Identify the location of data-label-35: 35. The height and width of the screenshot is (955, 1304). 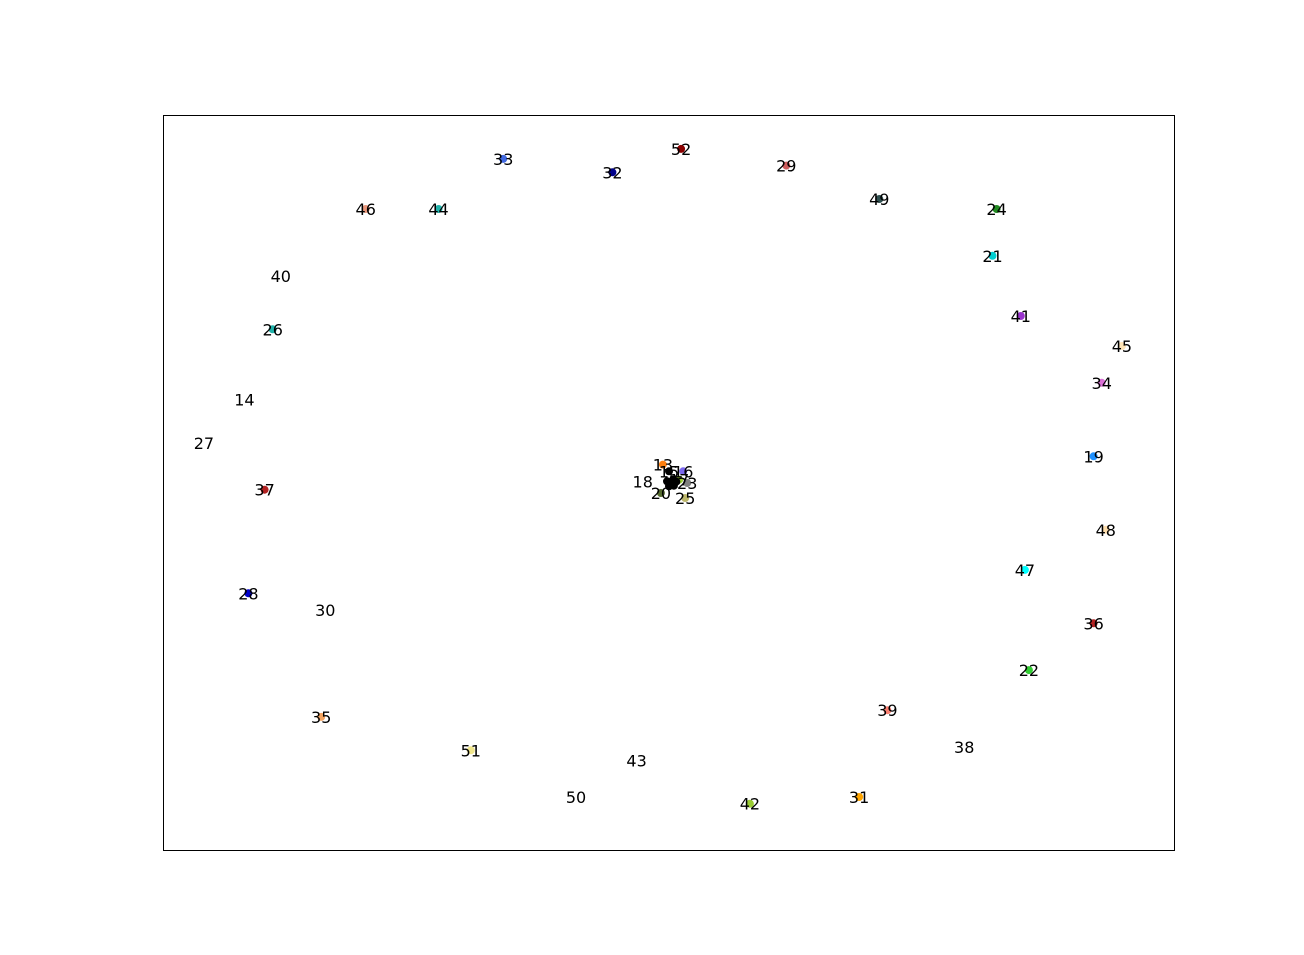
(321, 717).